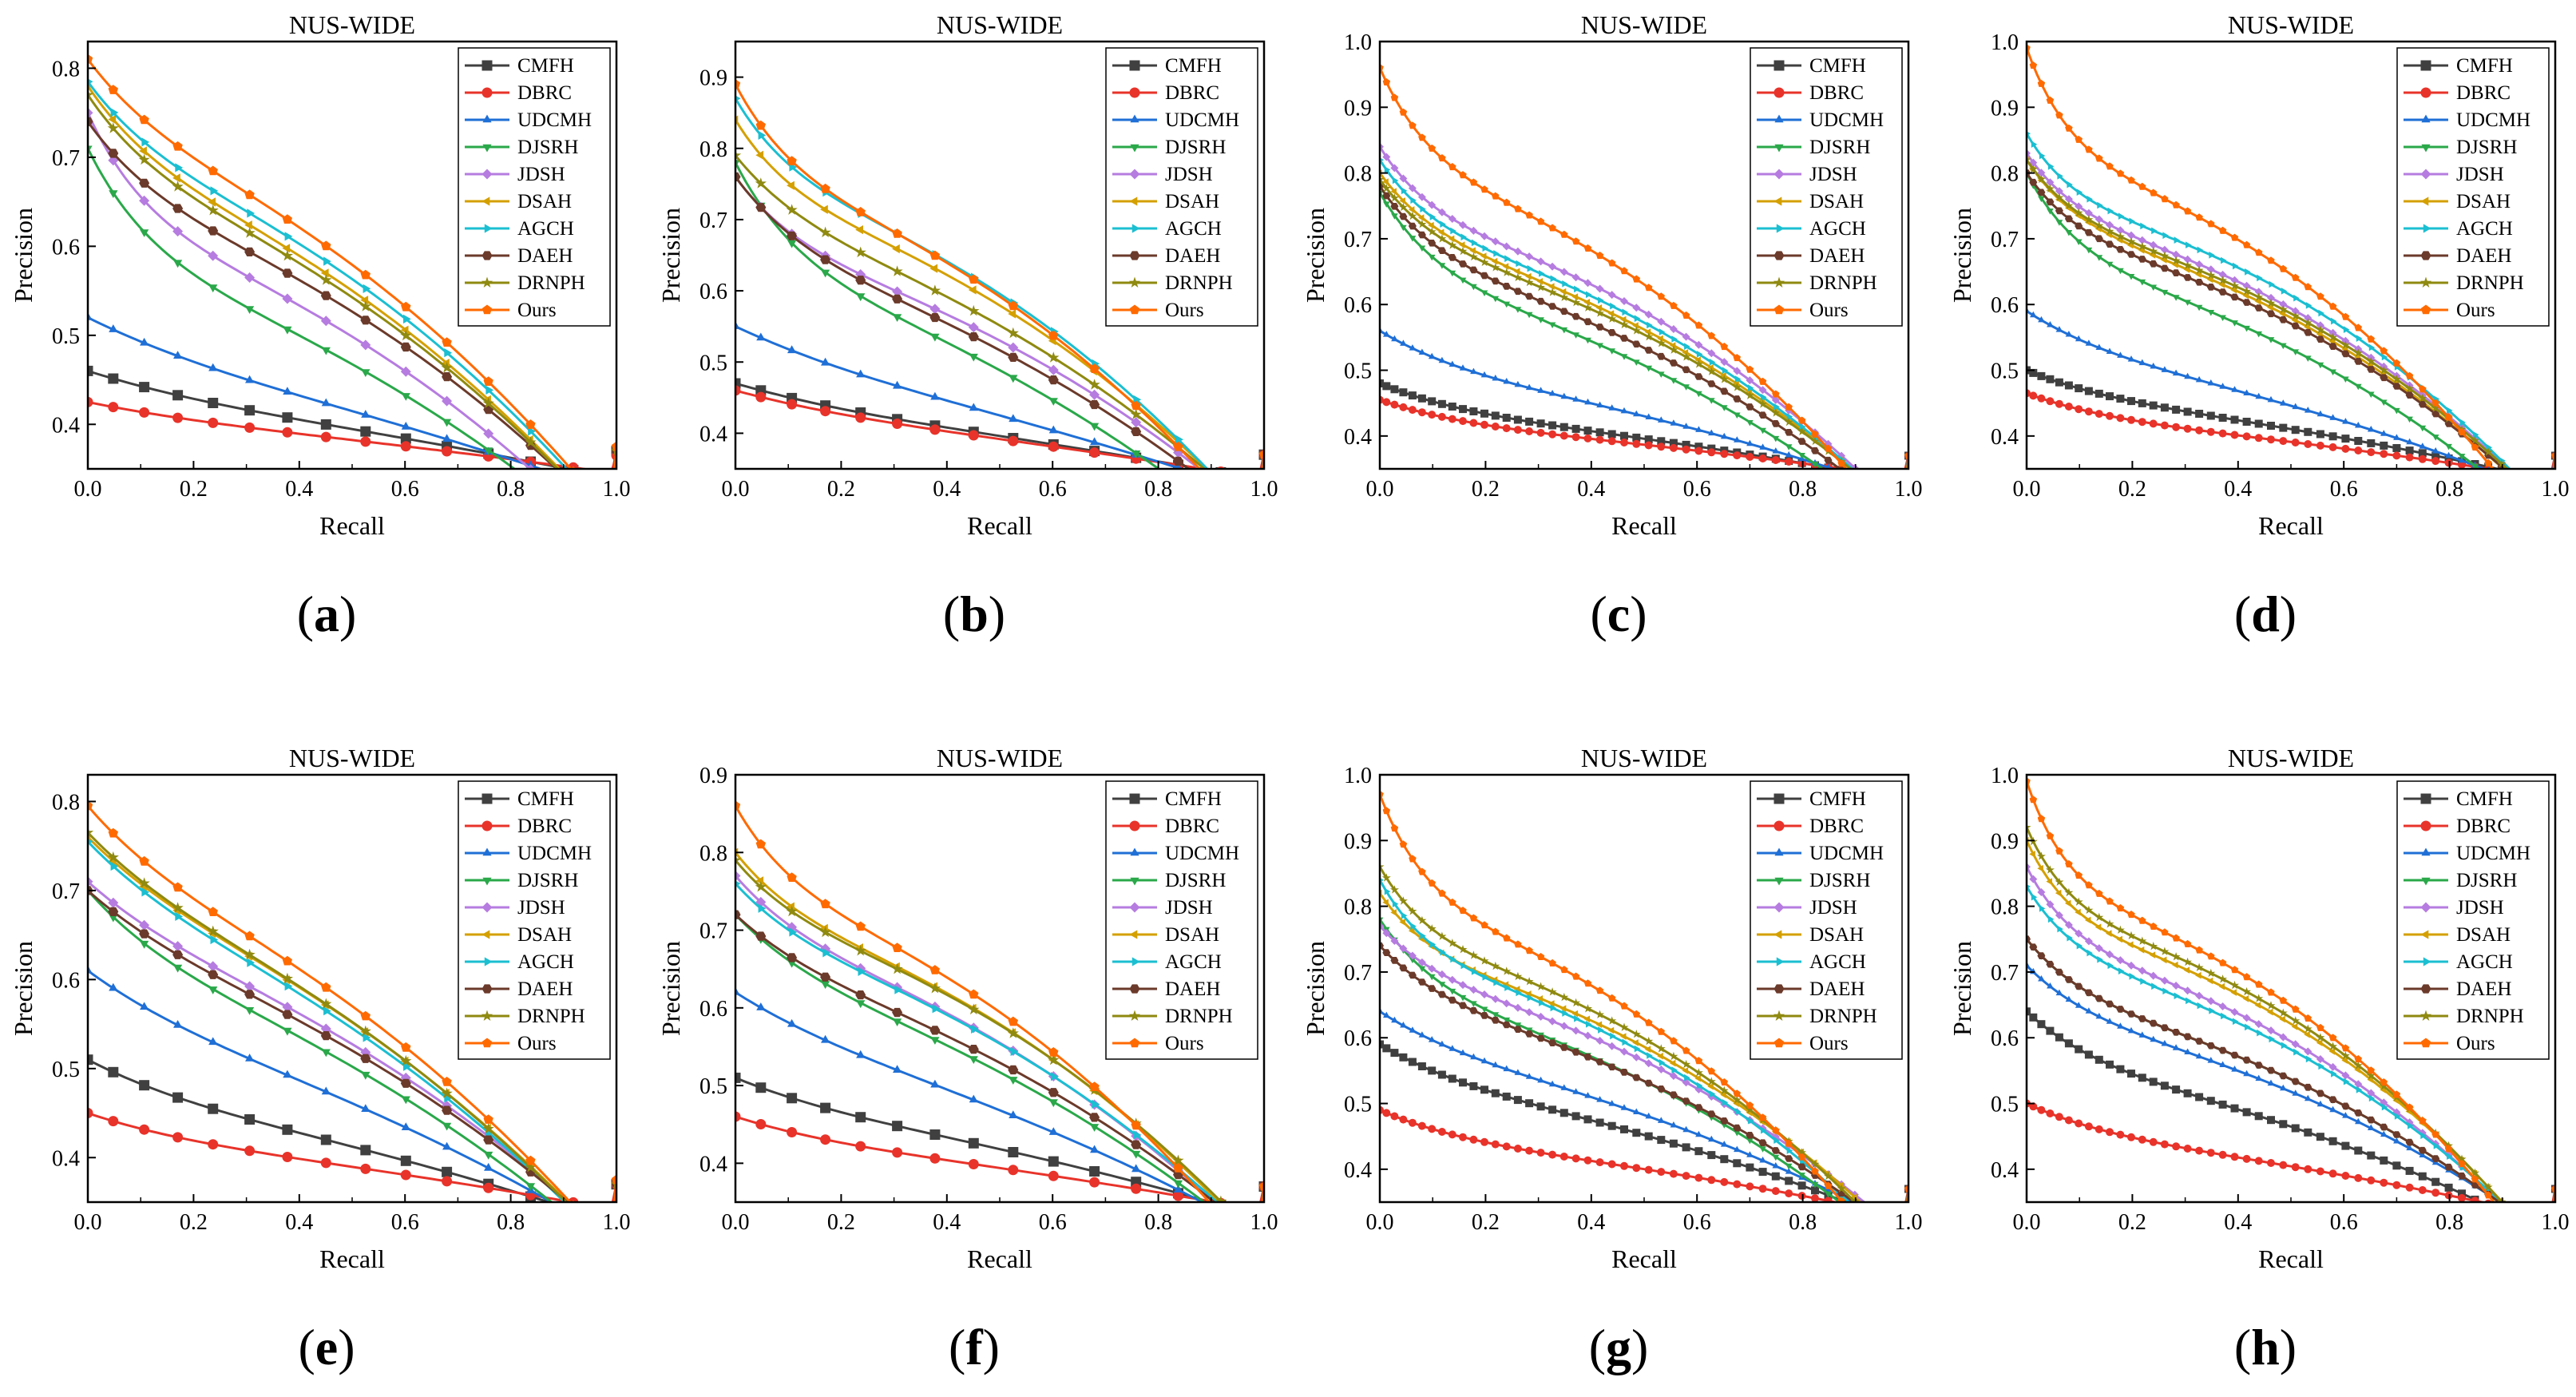  What do you see at coordinates (1644, 1047) in the screenshot?
I see `series-line-dsah` at bounding box center [1644, 1047].